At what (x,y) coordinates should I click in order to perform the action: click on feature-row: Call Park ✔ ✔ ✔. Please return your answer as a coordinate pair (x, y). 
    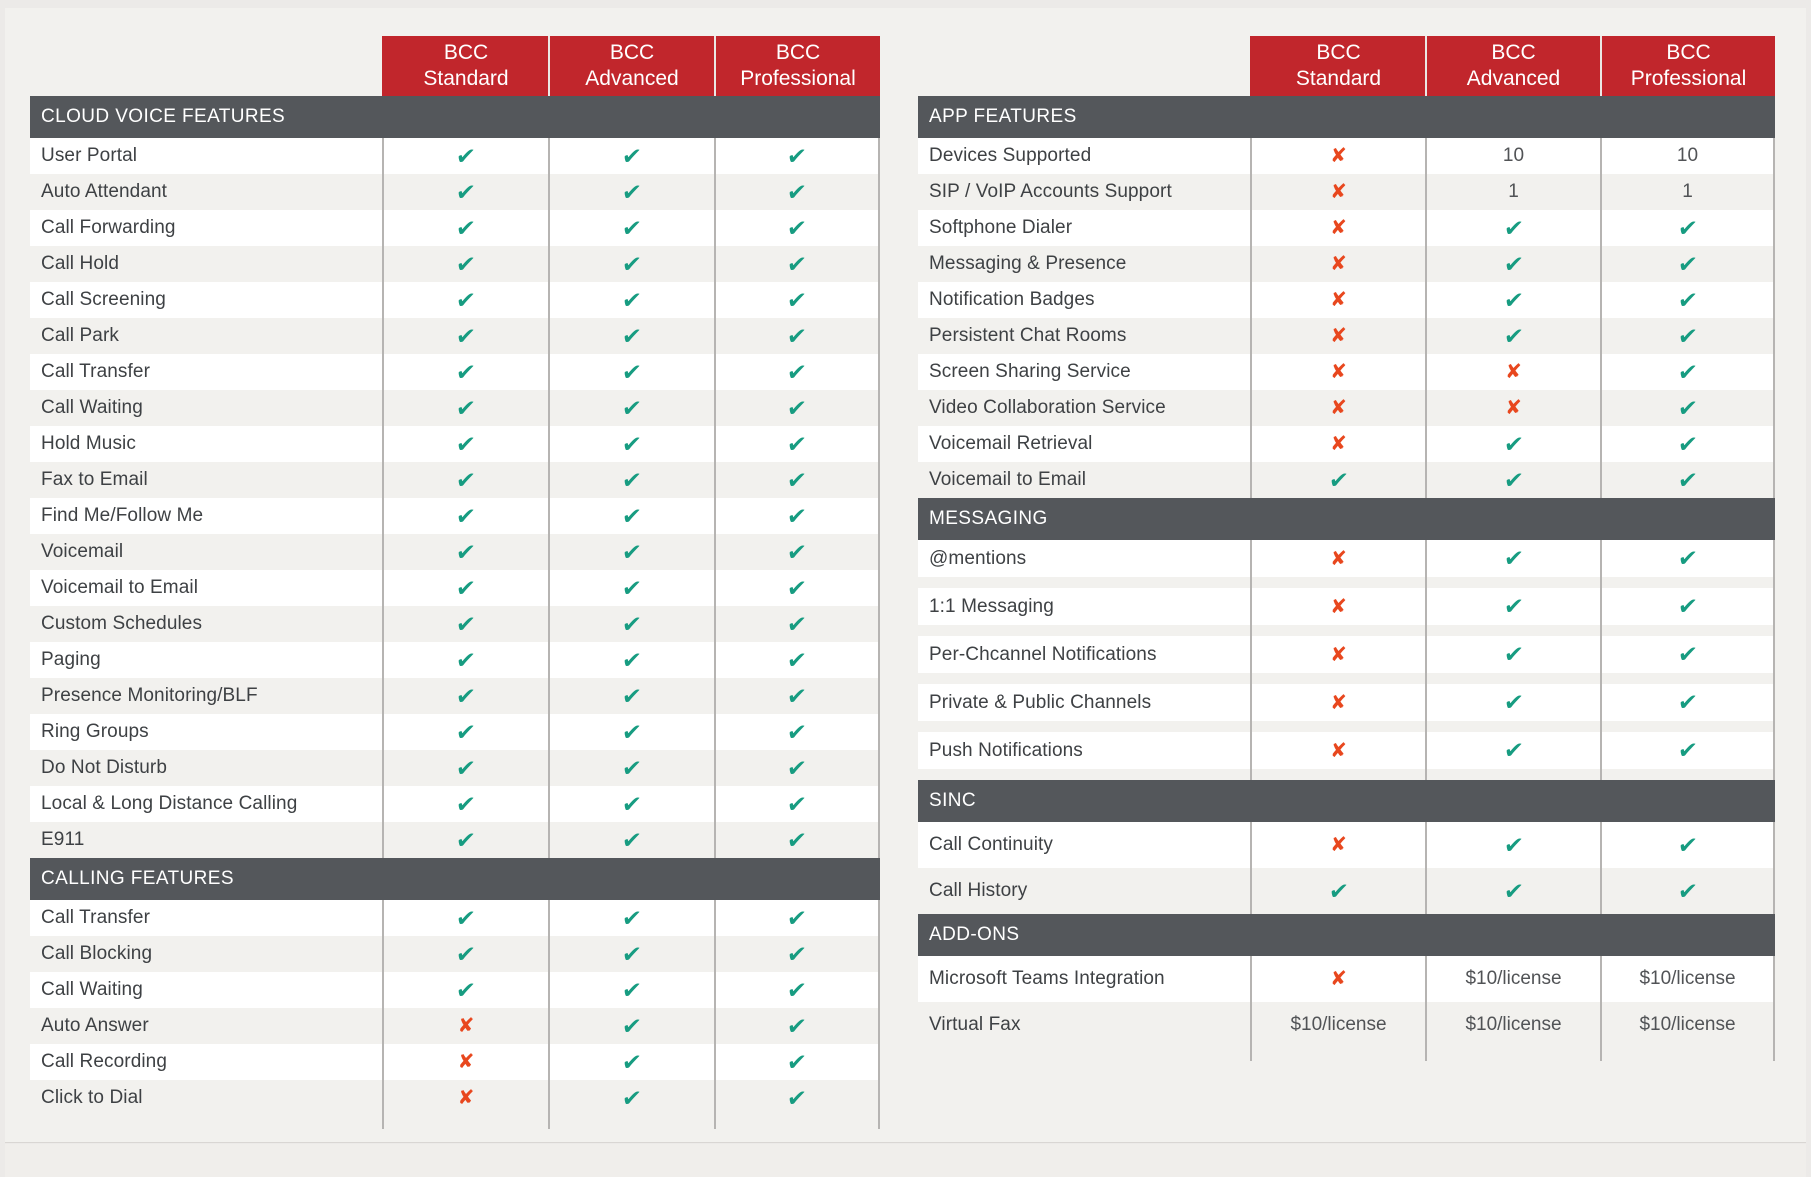
    Looking at the image, I should click on (455, 336).